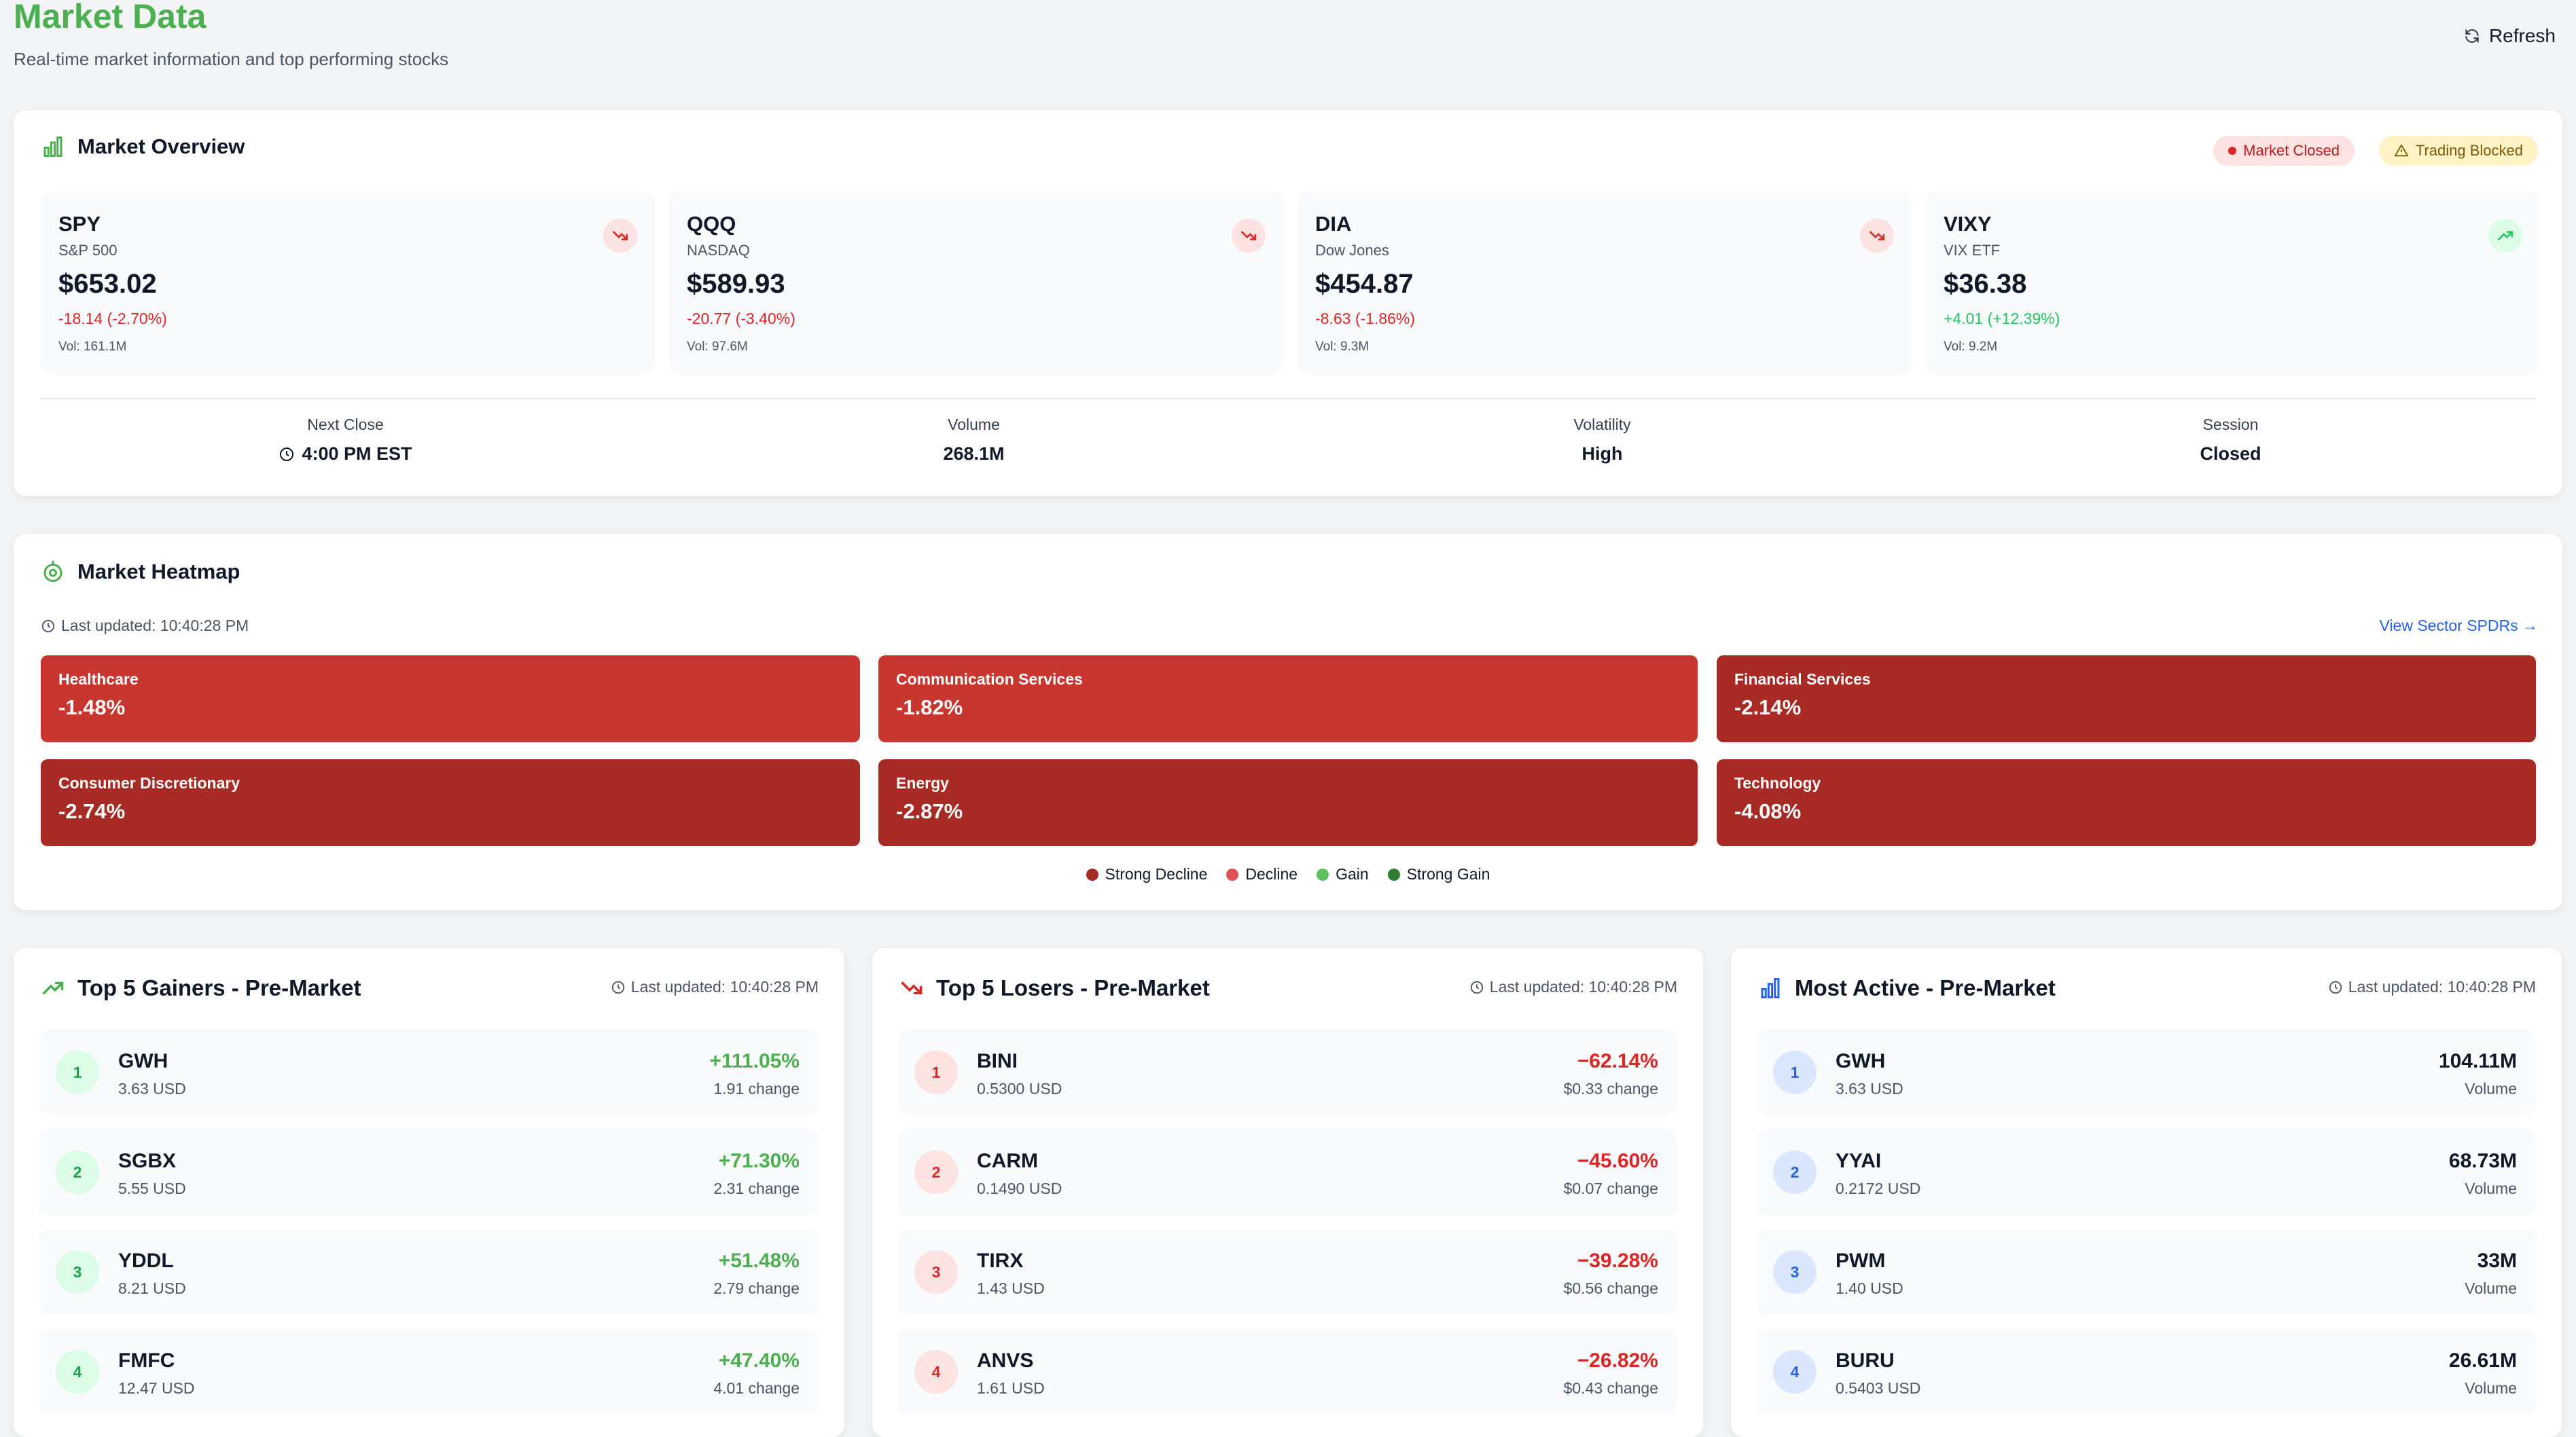 The image size is (2576, 1437). Describe the element at coordinates (146, 1360) in the screenshot. I see `stock-symbol: FMFC` at that location.